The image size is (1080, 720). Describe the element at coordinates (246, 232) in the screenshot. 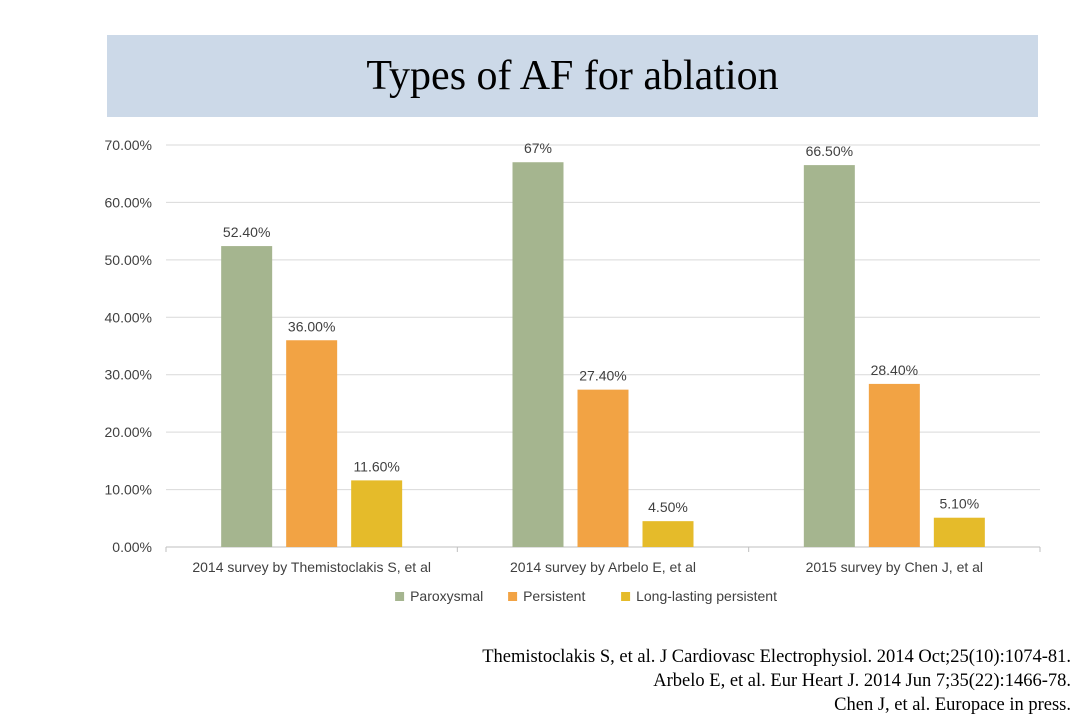

I see `data-label: 52.40%` at that location.